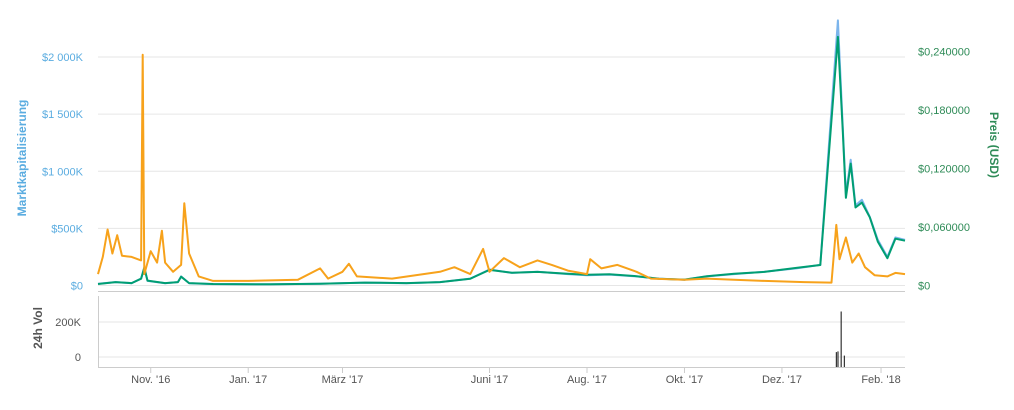 The width and height of the screenshot is (1014, 410). I want to click on y-left-tick-label: $2 000K, so click(63, 58).